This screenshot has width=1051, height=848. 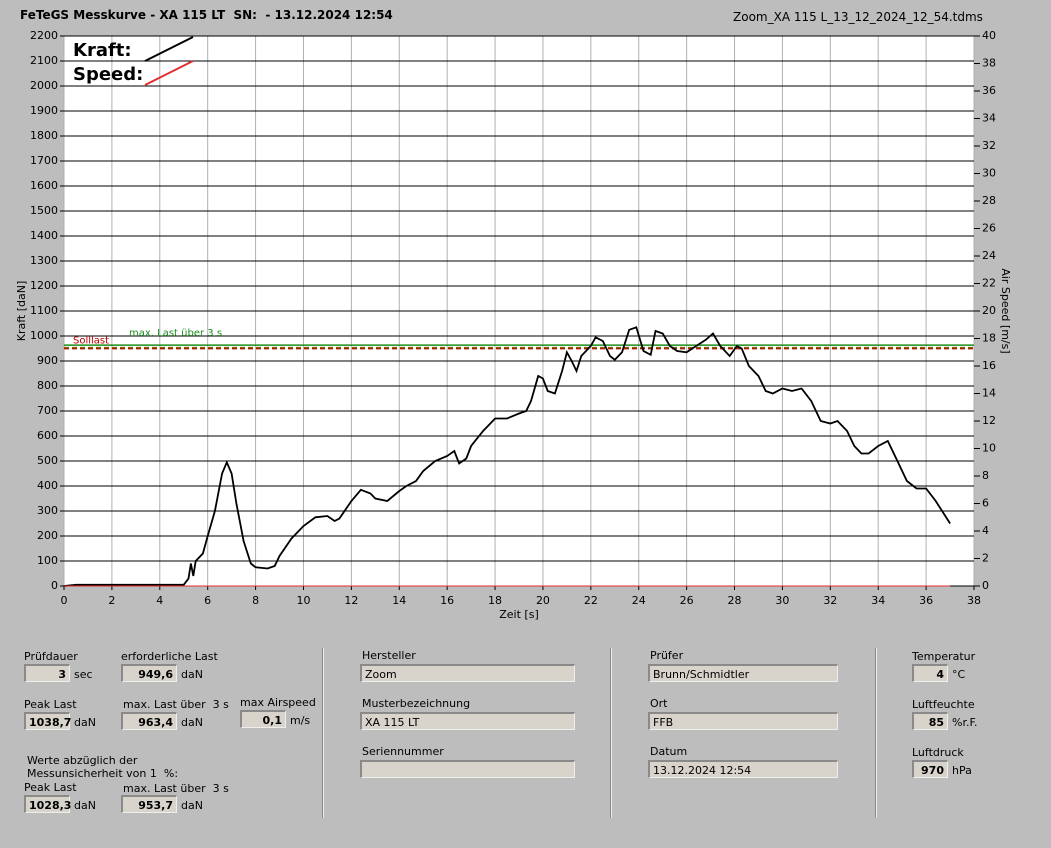 What do you see at coordinates (44, 185) in the screenshot?
I see `y-tick-label: 1600` at bounding box center [44, 185].